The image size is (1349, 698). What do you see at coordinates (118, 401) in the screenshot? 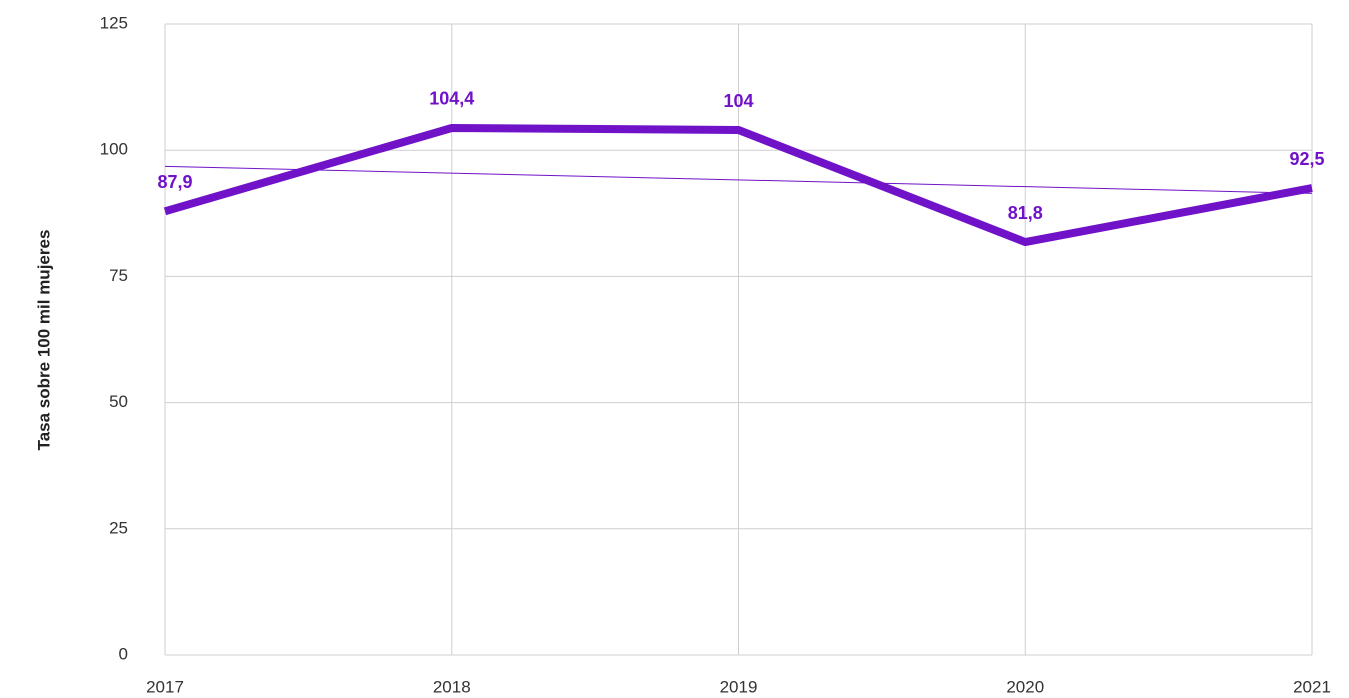
I see `y-tick-label: 50` at bounding box center [118, 401].